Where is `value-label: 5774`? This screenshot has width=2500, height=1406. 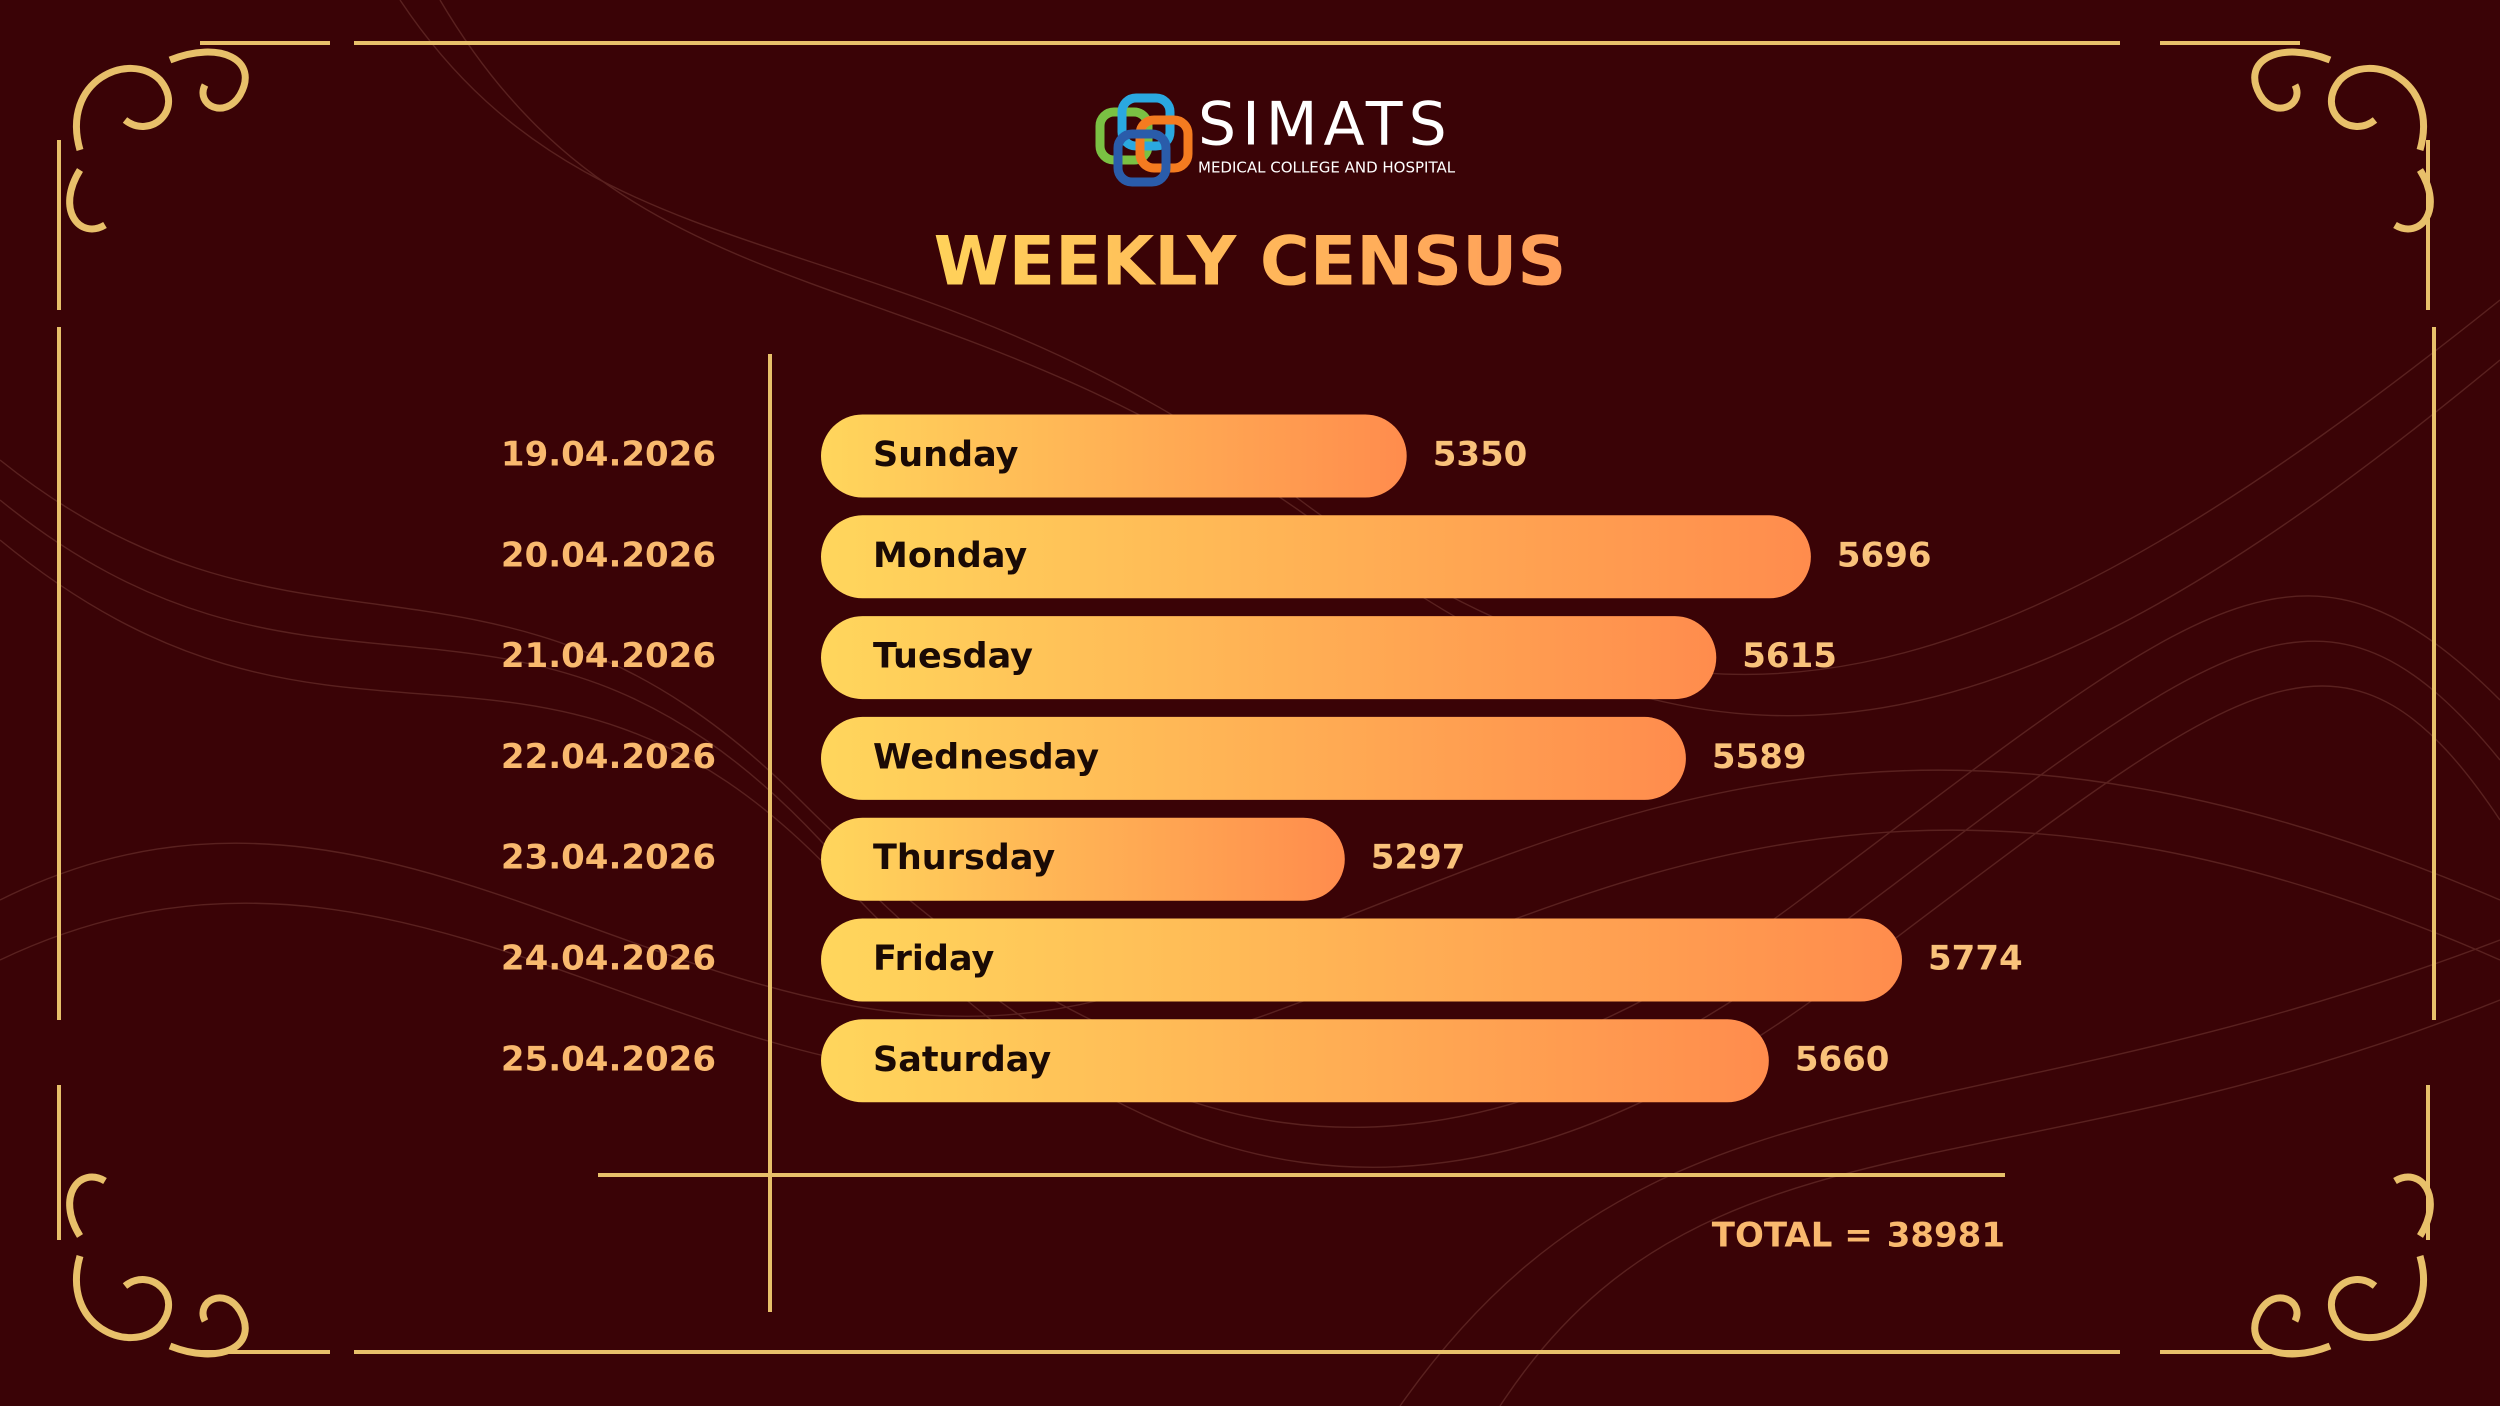 value-label: 5774 is located at coordinates (1975, 959).